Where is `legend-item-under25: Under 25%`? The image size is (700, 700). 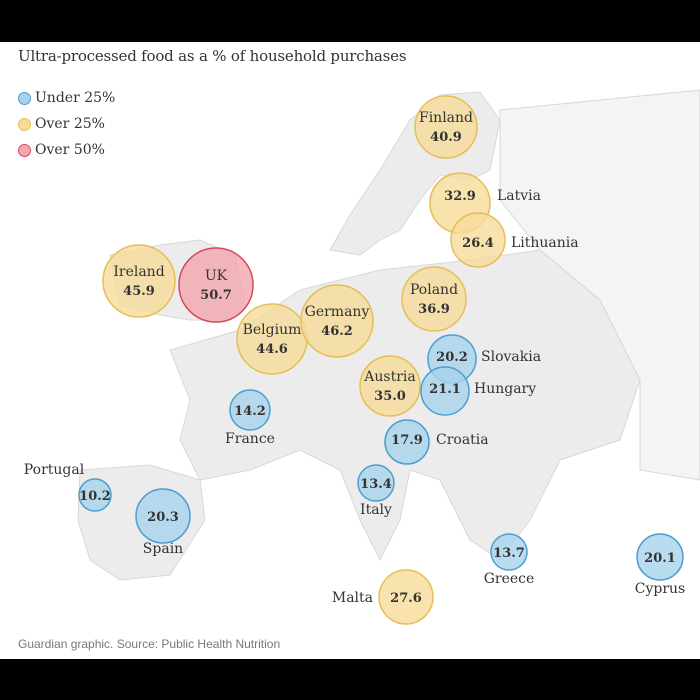
legend-item-under25: Under 25% is located at coordinates (66, 98).